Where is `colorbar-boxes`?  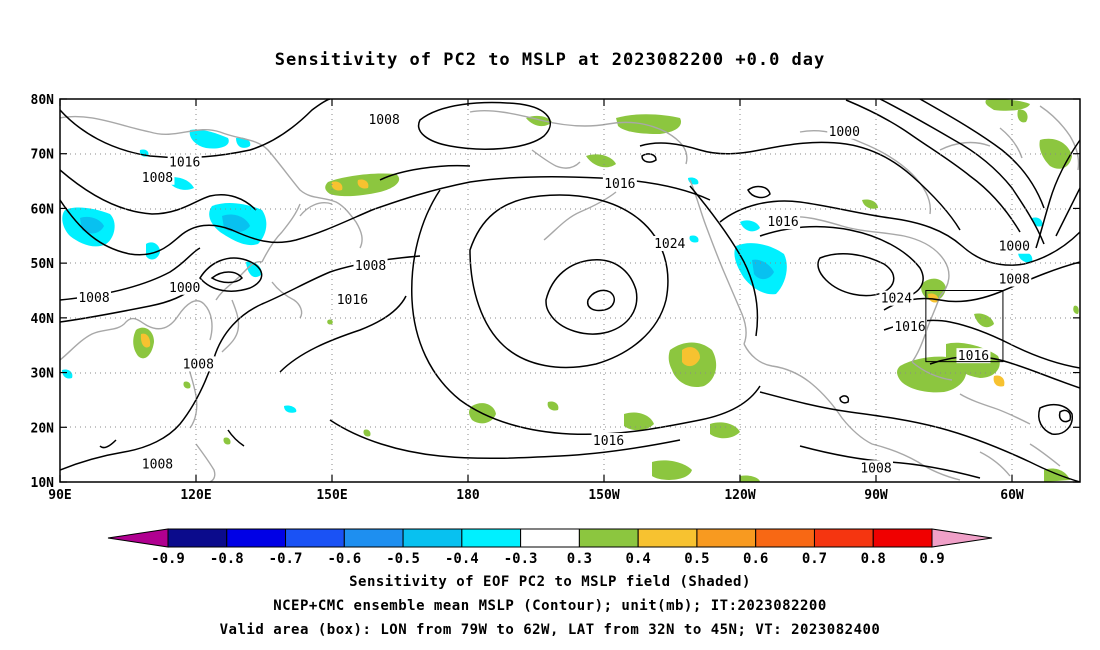
colorbar-boxes is located at coordinates (550, 538).